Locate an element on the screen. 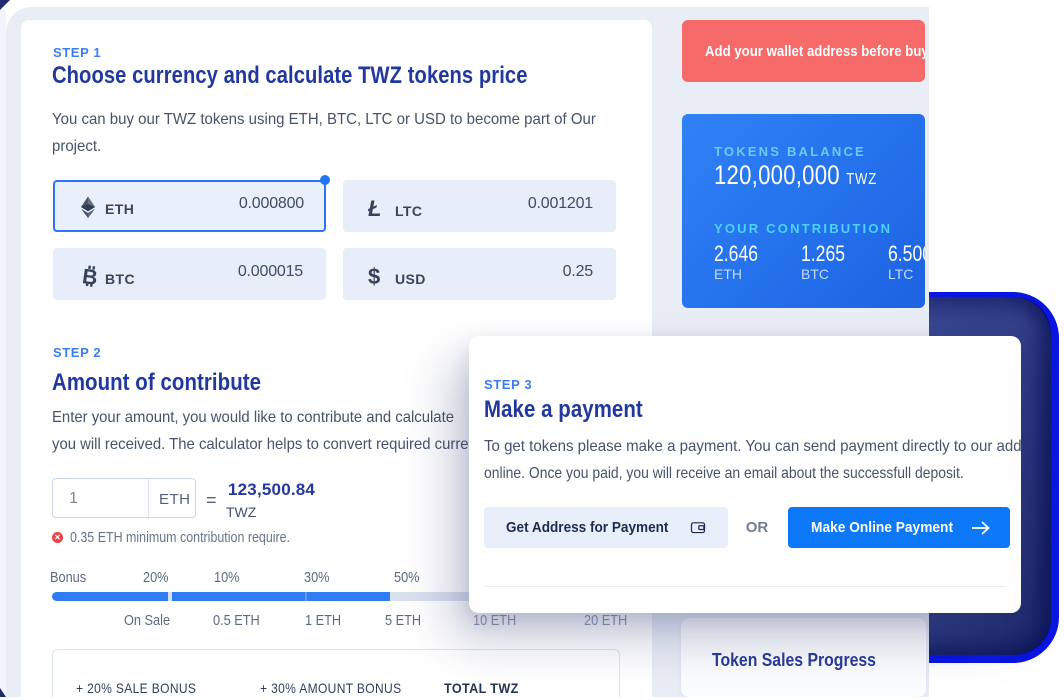 This screenshot has height=700, width=1064. svg-text: B is located at coordinates (90, 276).